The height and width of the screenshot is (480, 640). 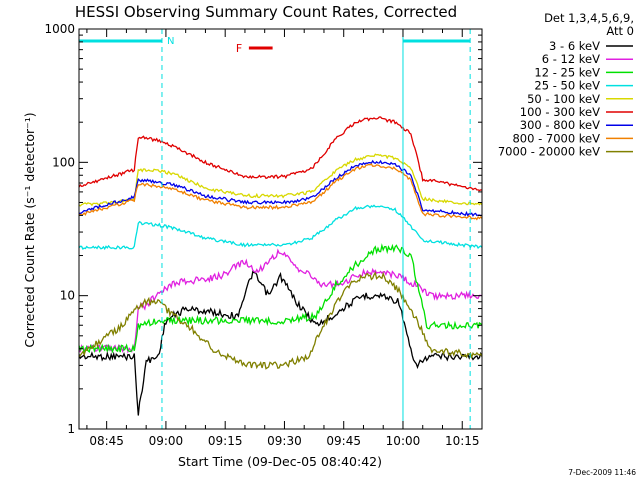 What do you see at coordinates (59, 29) in the screenshot?
I see `y-tick-label: 1000` at bounding box center [59, 29].